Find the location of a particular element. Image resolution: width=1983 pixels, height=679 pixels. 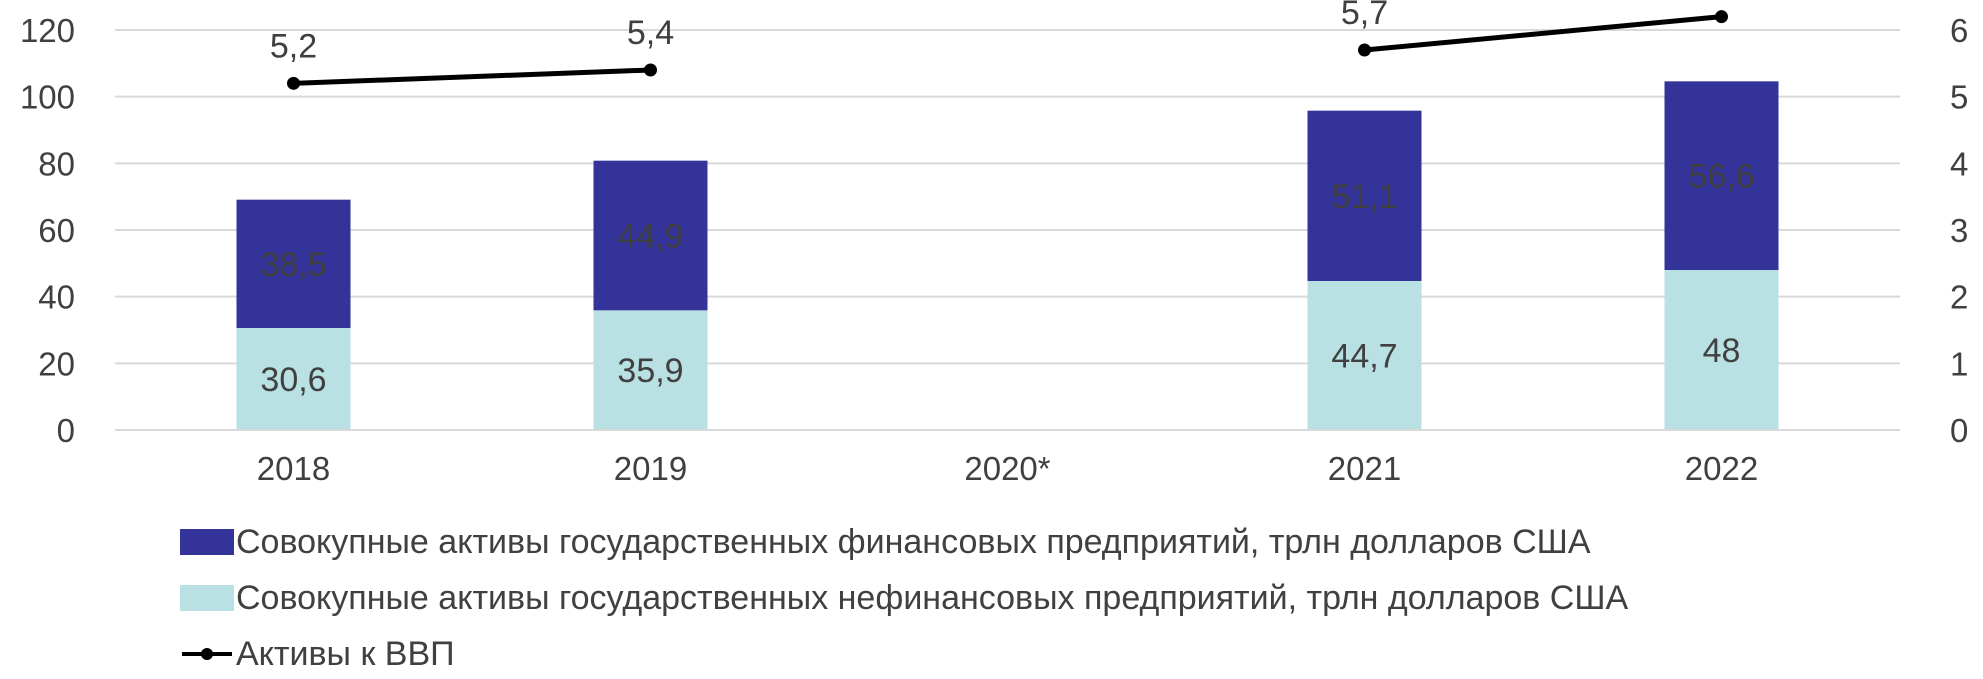

x-tick-2018: 2018 is located at coordinates (293, 468).